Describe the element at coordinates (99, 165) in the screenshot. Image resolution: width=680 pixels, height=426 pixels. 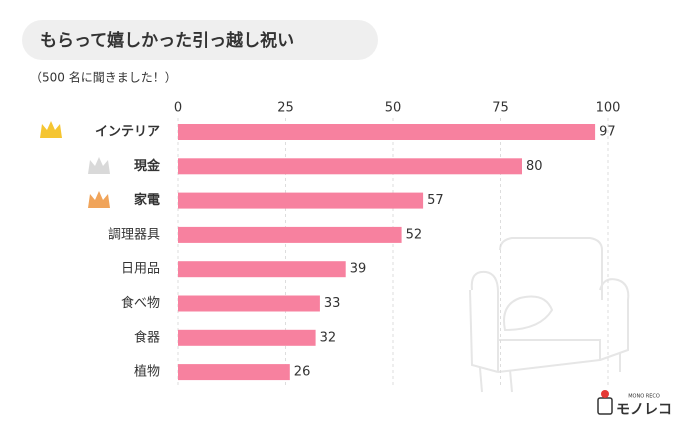
I see `crown-silver` at that location.